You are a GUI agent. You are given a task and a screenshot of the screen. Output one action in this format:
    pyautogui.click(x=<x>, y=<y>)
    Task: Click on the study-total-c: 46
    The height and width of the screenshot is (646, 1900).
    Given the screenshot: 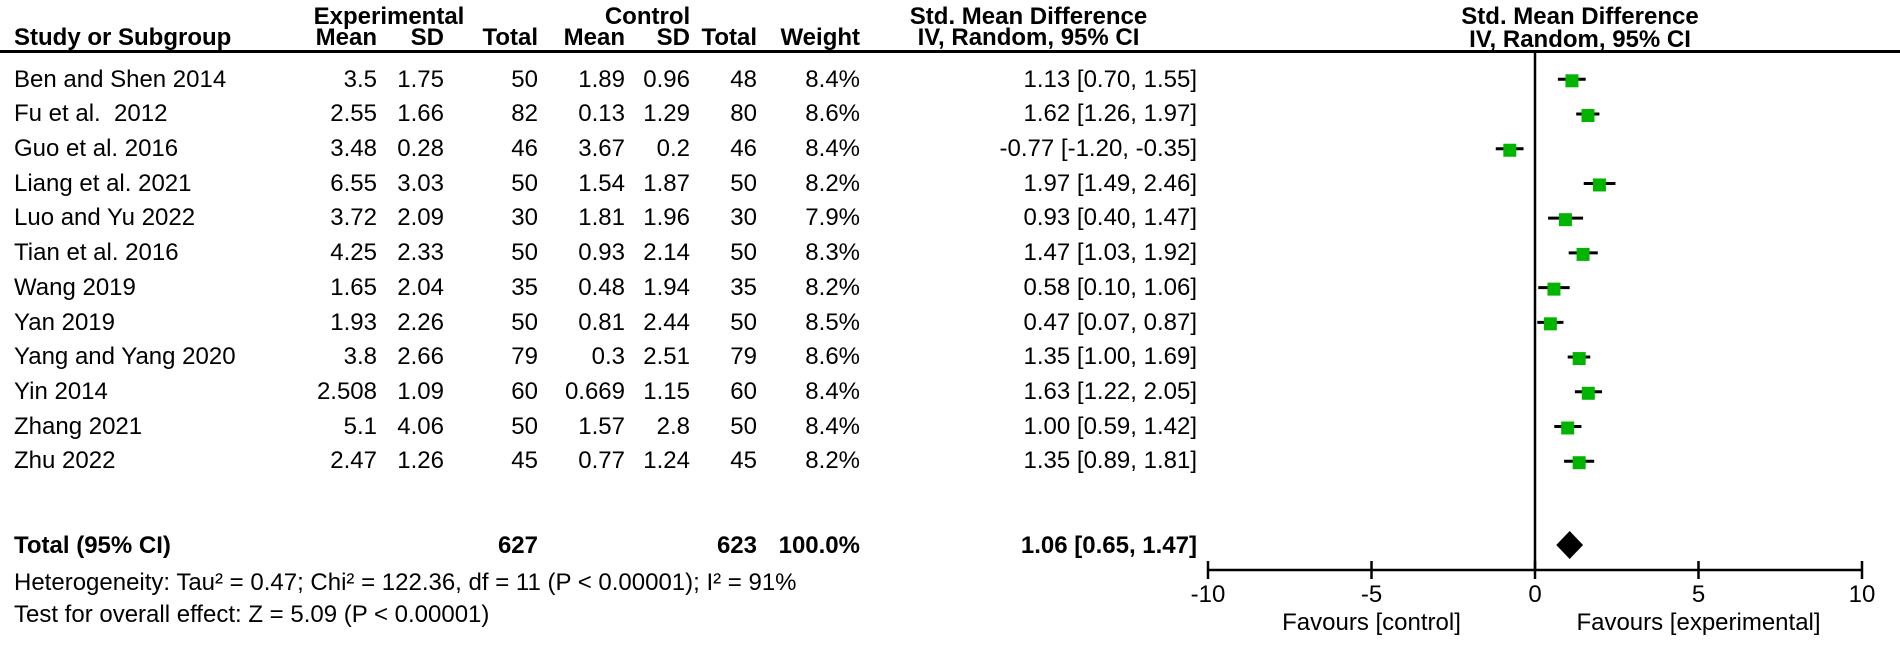 What is the action you would take?
    pyautogui.click(x=743, y=148)
    